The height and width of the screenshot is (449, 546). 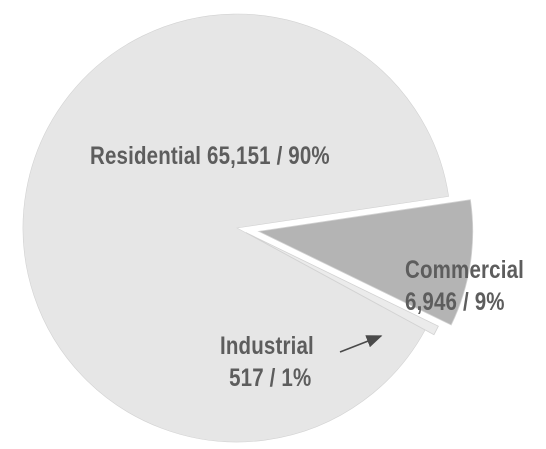 What do you see at coordinates (210, 156) in the screenshot?
I see `residential-slice-label: Residential 65,151 / 90%` at bounding box center [210, 156].